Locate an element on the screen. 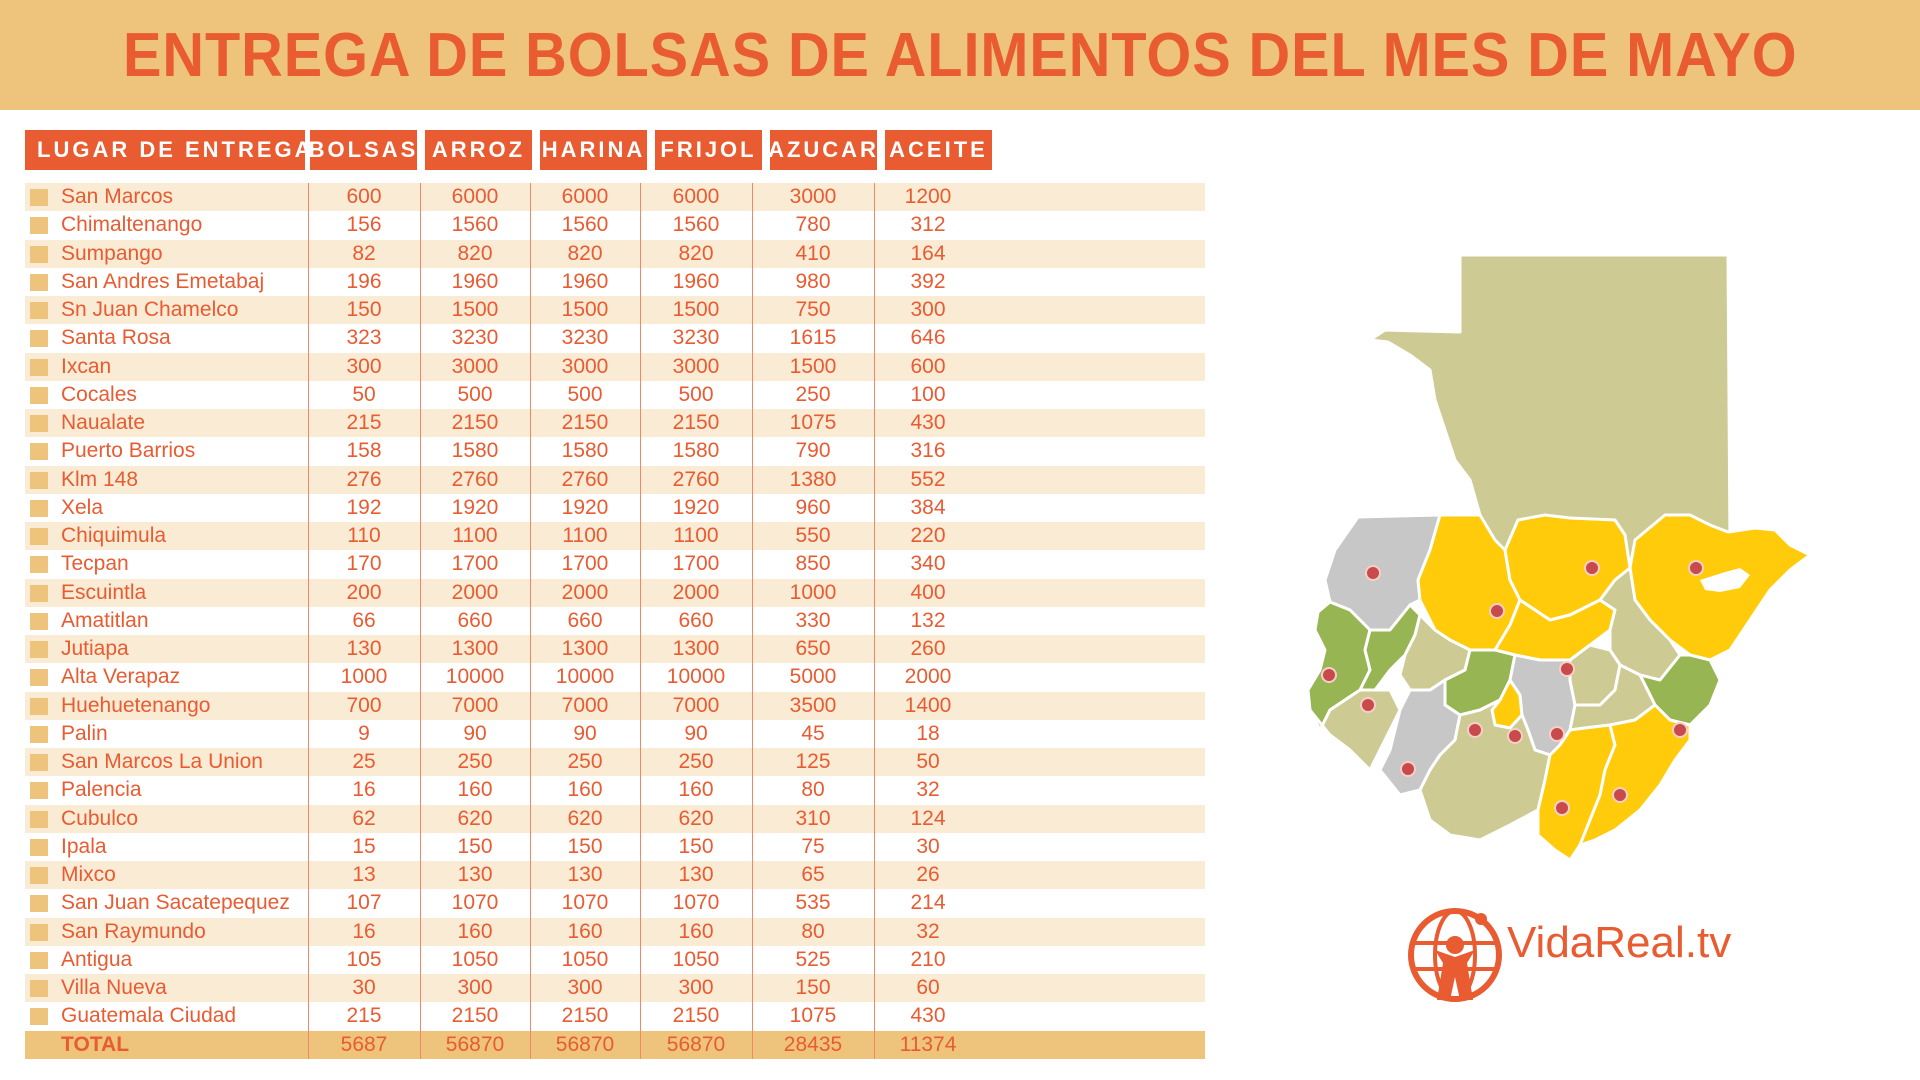 This screenshot has height=1080, width=1920. location-name: San Marcos La Union is located at coordinates (162, 761).